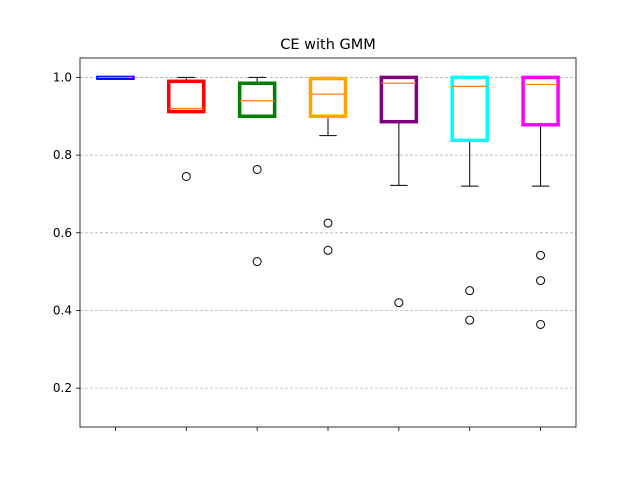 This screenshot has width=640, height=480. I want to click on y-tick-label: 0.4, so click(62, 310).